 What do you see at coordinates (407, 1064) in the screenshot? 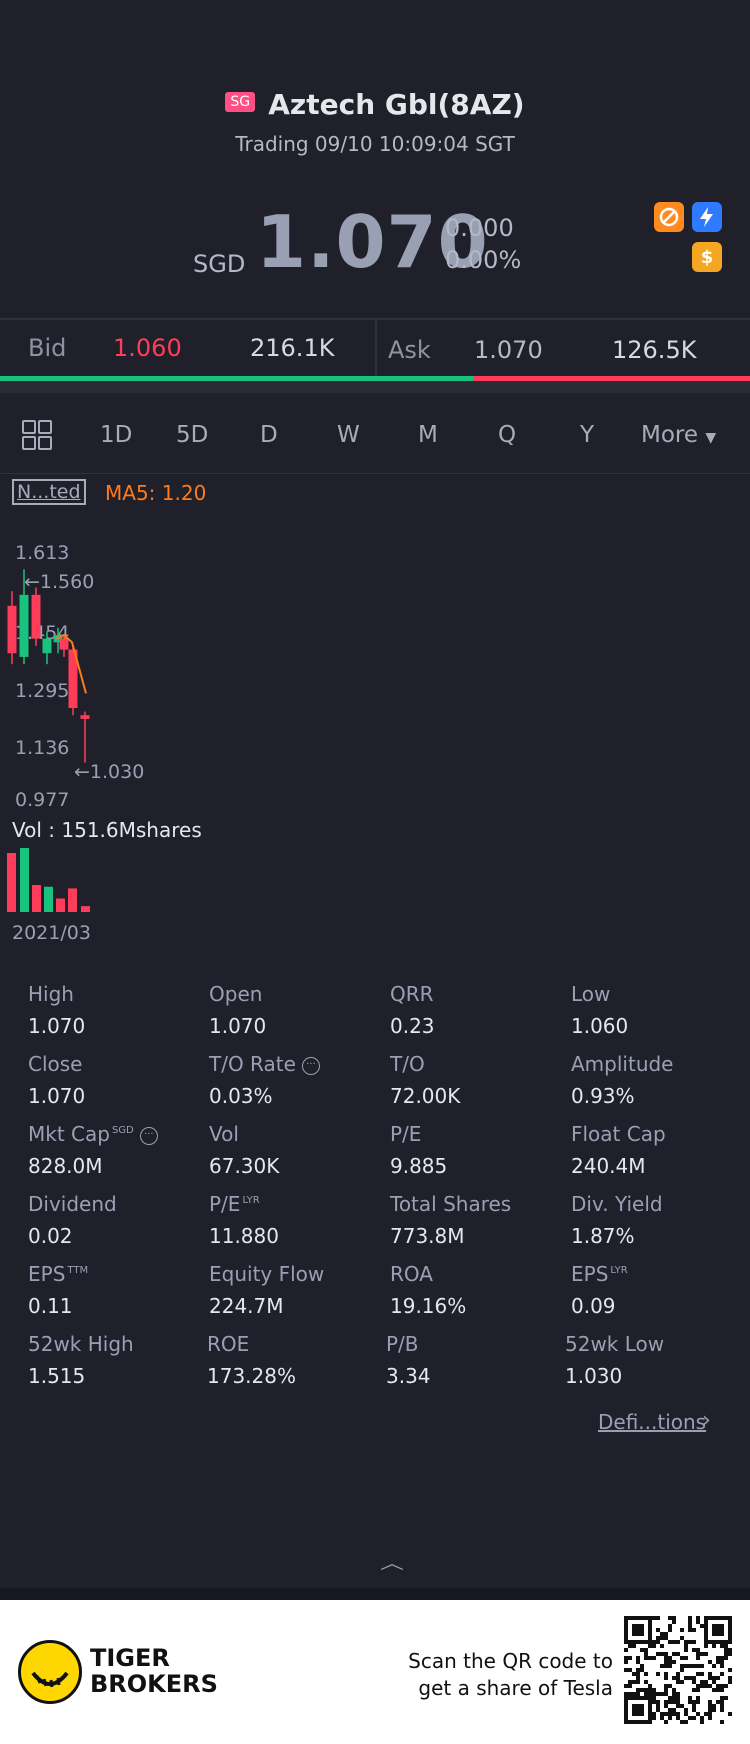
I see `stat-label-text: T/O` at bounding box center [407, 1064].